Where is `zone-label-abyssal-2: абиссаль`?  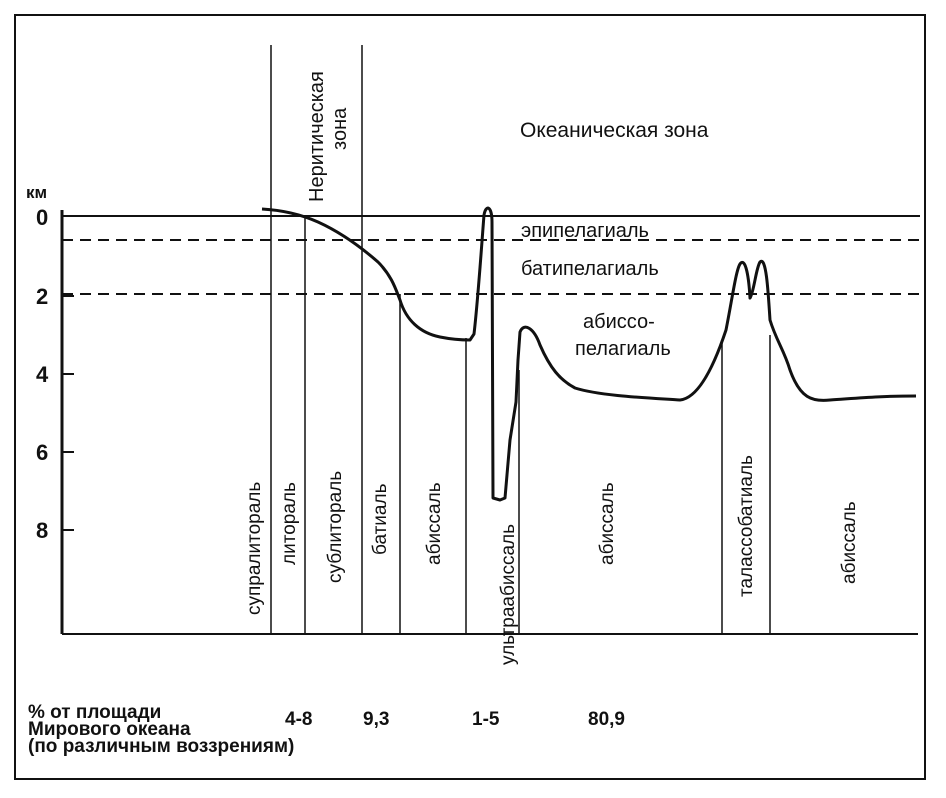 zone-label-abyssal-2: абиссаль is located at coordinates (607, 523).